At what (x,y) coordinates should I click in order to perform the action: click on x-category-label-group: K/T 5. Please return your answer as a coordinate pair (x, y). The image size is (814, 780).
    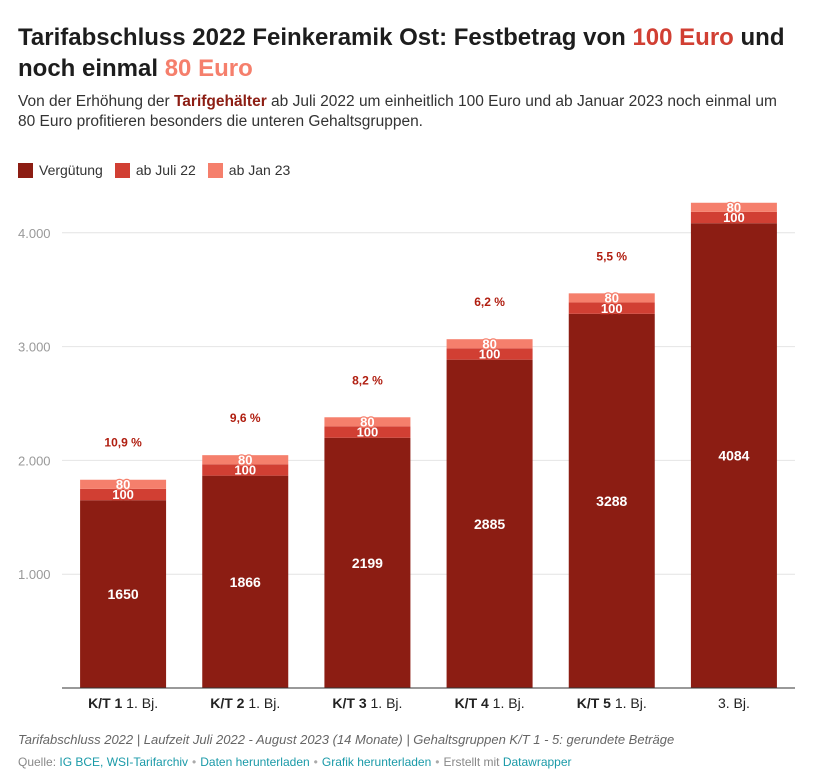
    Looking at the image, I should click on (594, 703).